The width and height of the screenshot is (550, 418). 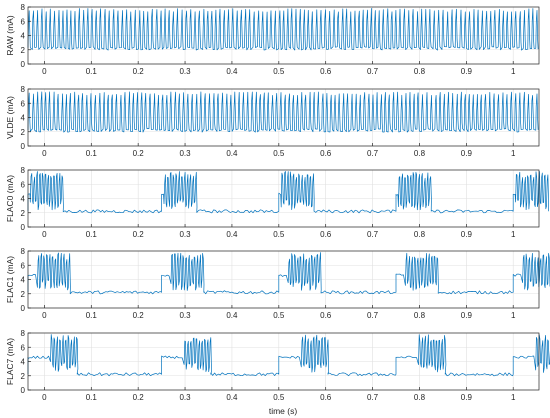 What do you see at coordinates (283, 411) in the screenshot?
I see `x-axis-label: time (s)` at bounding box center [283, 411].